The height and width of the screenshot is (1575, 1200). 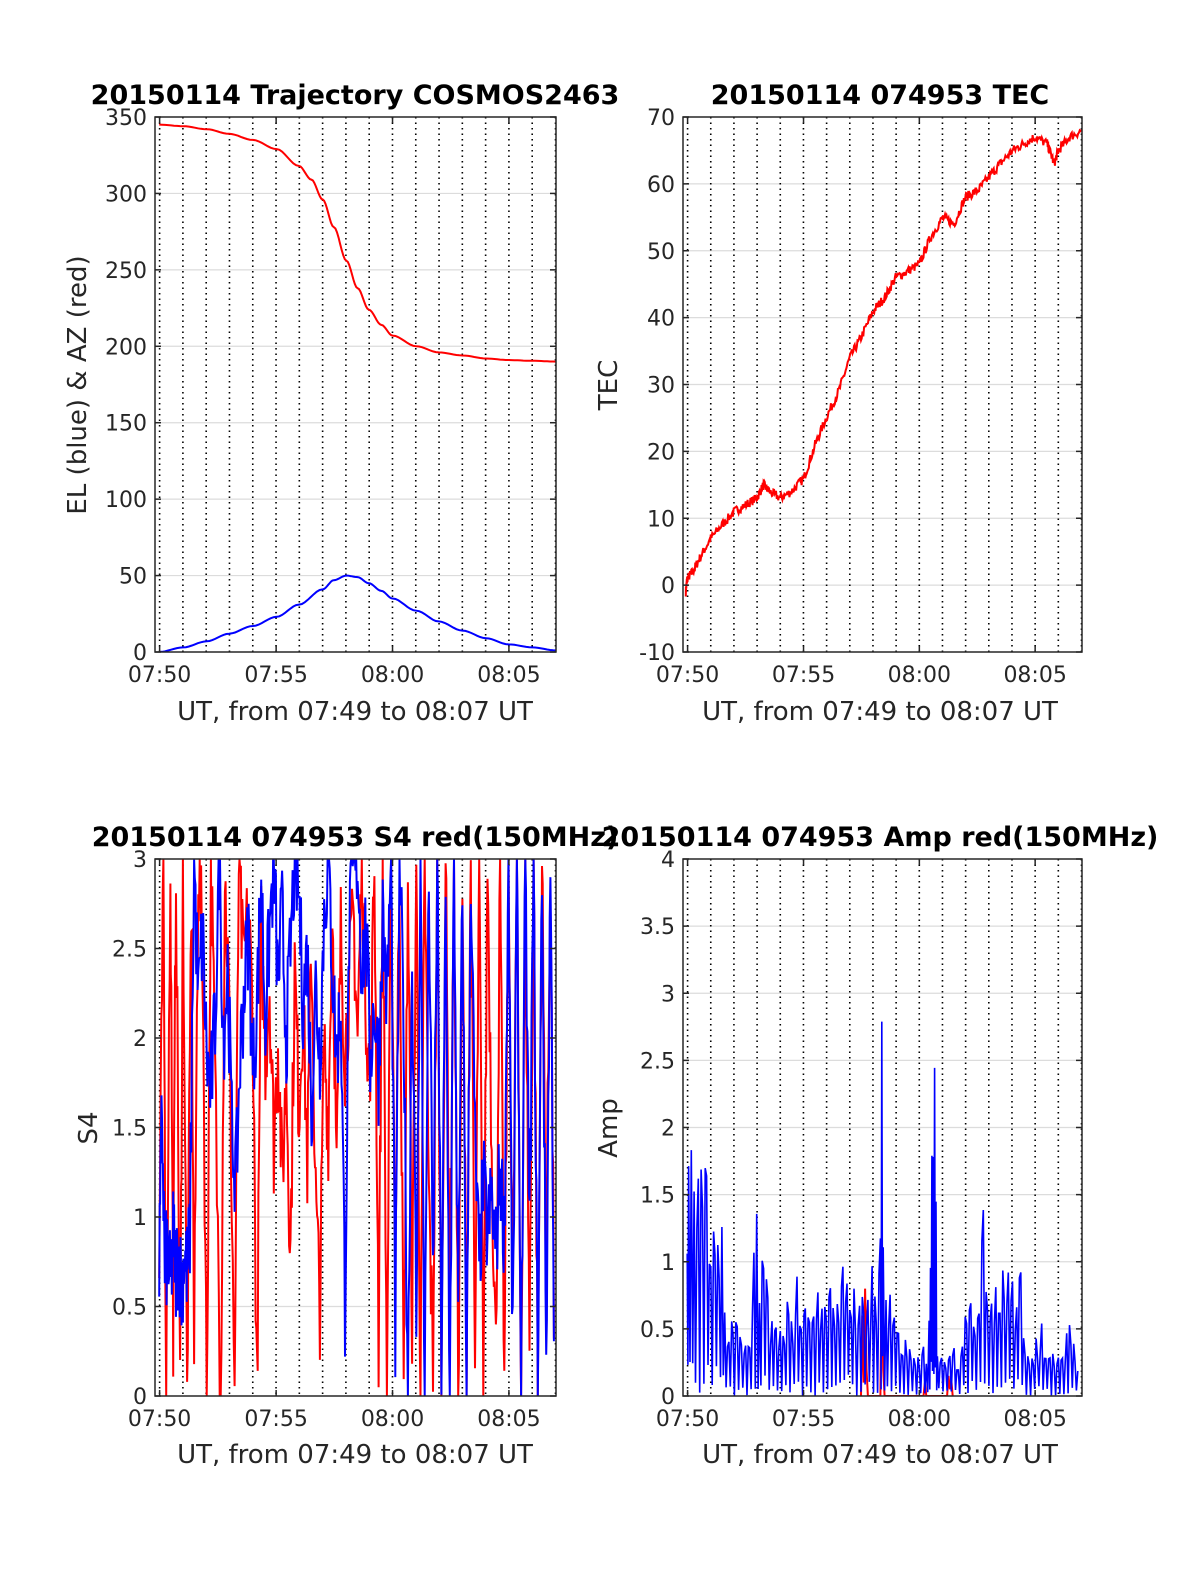 What do you see at coordinates (89, 1127) in the screenshot?
I see `panel-3-ylabel: S4` at bounding box center [89, 1127].